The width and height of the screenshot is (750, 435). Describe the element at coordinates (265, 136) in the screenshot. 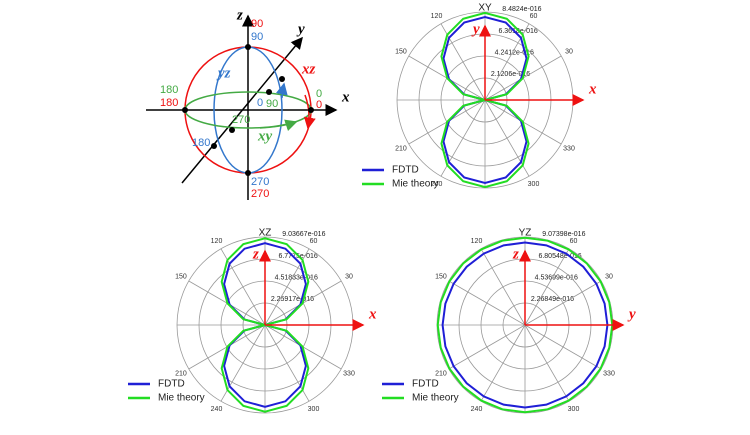

I see `plane-label: xy` at that location.